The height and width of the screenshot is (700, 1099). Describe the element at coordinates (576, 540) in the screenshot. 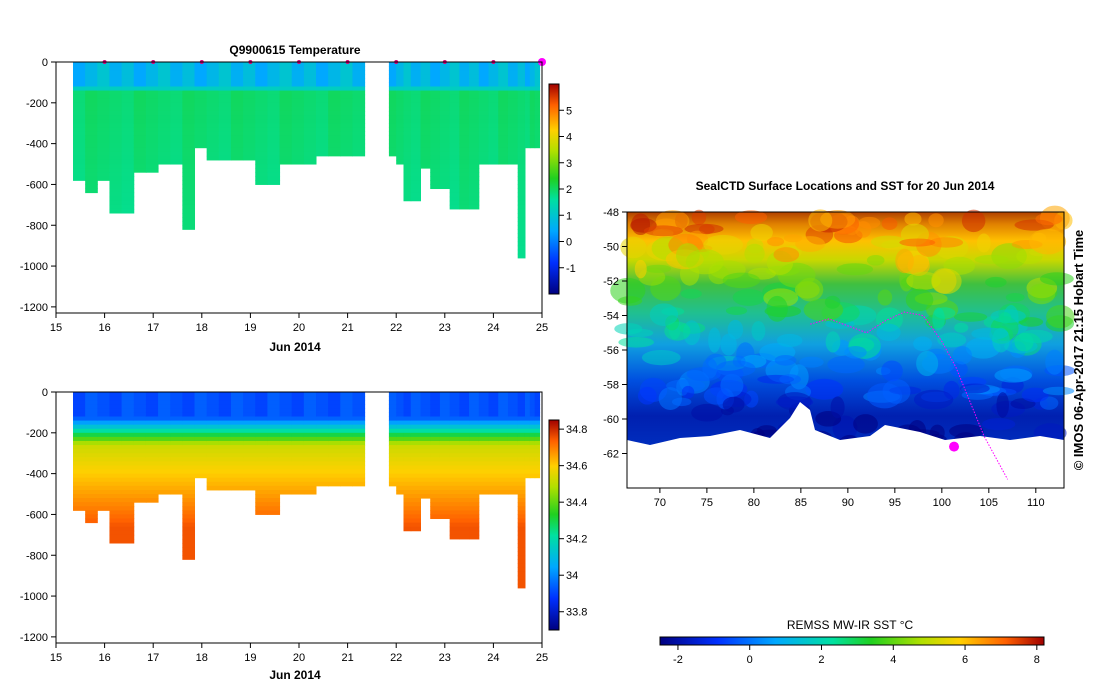

I see `colorbar-tick-label: 34.2` at that location.